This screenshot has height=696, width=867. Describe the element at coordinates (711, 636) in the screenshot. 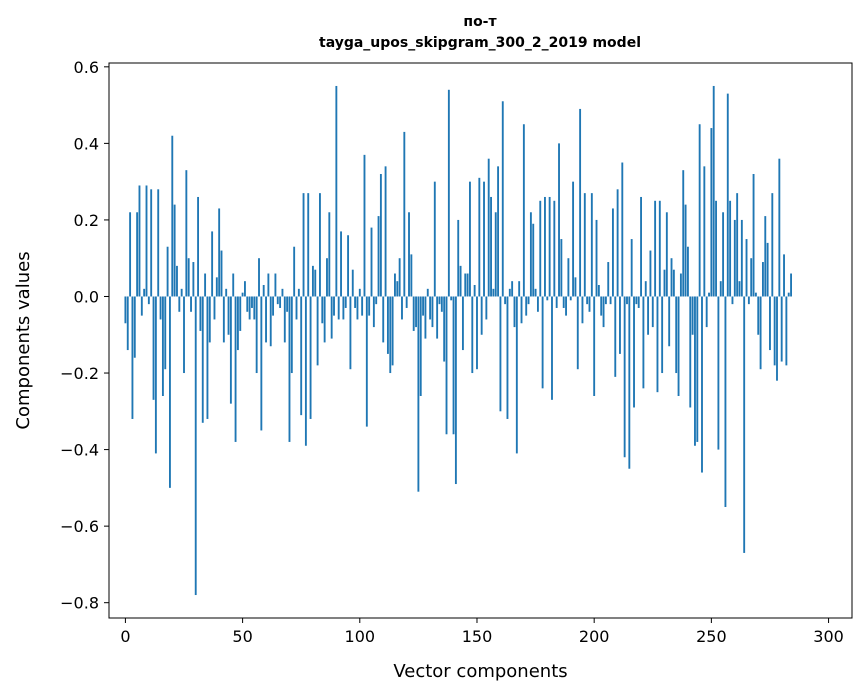

I see `x-tick-label: 250` at that location.